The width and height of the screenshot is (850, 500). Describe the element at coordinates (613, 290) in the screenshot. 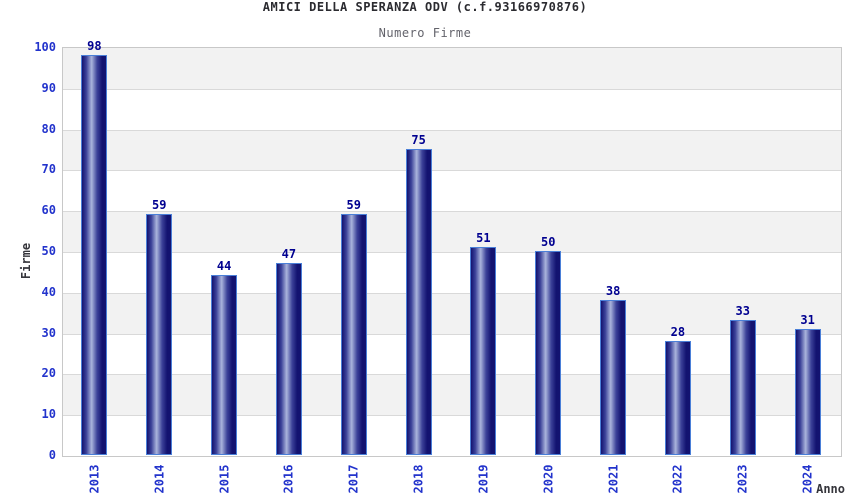

I see `bar-value-label: 38` at that location.